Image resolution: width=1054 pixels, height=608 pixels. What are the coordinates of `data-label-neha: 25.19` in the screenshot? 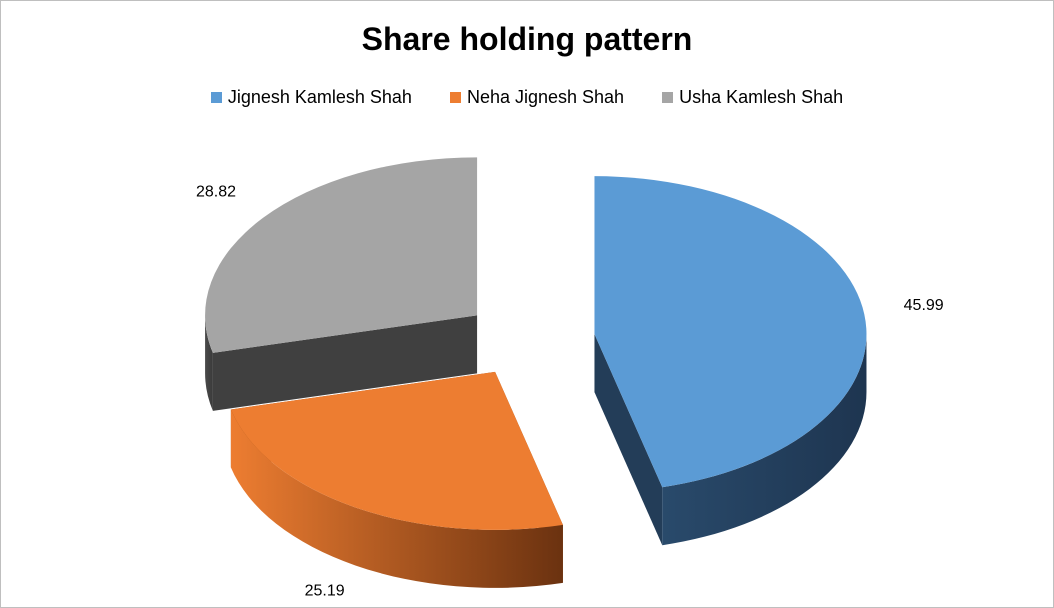 It's located at (325, 590).